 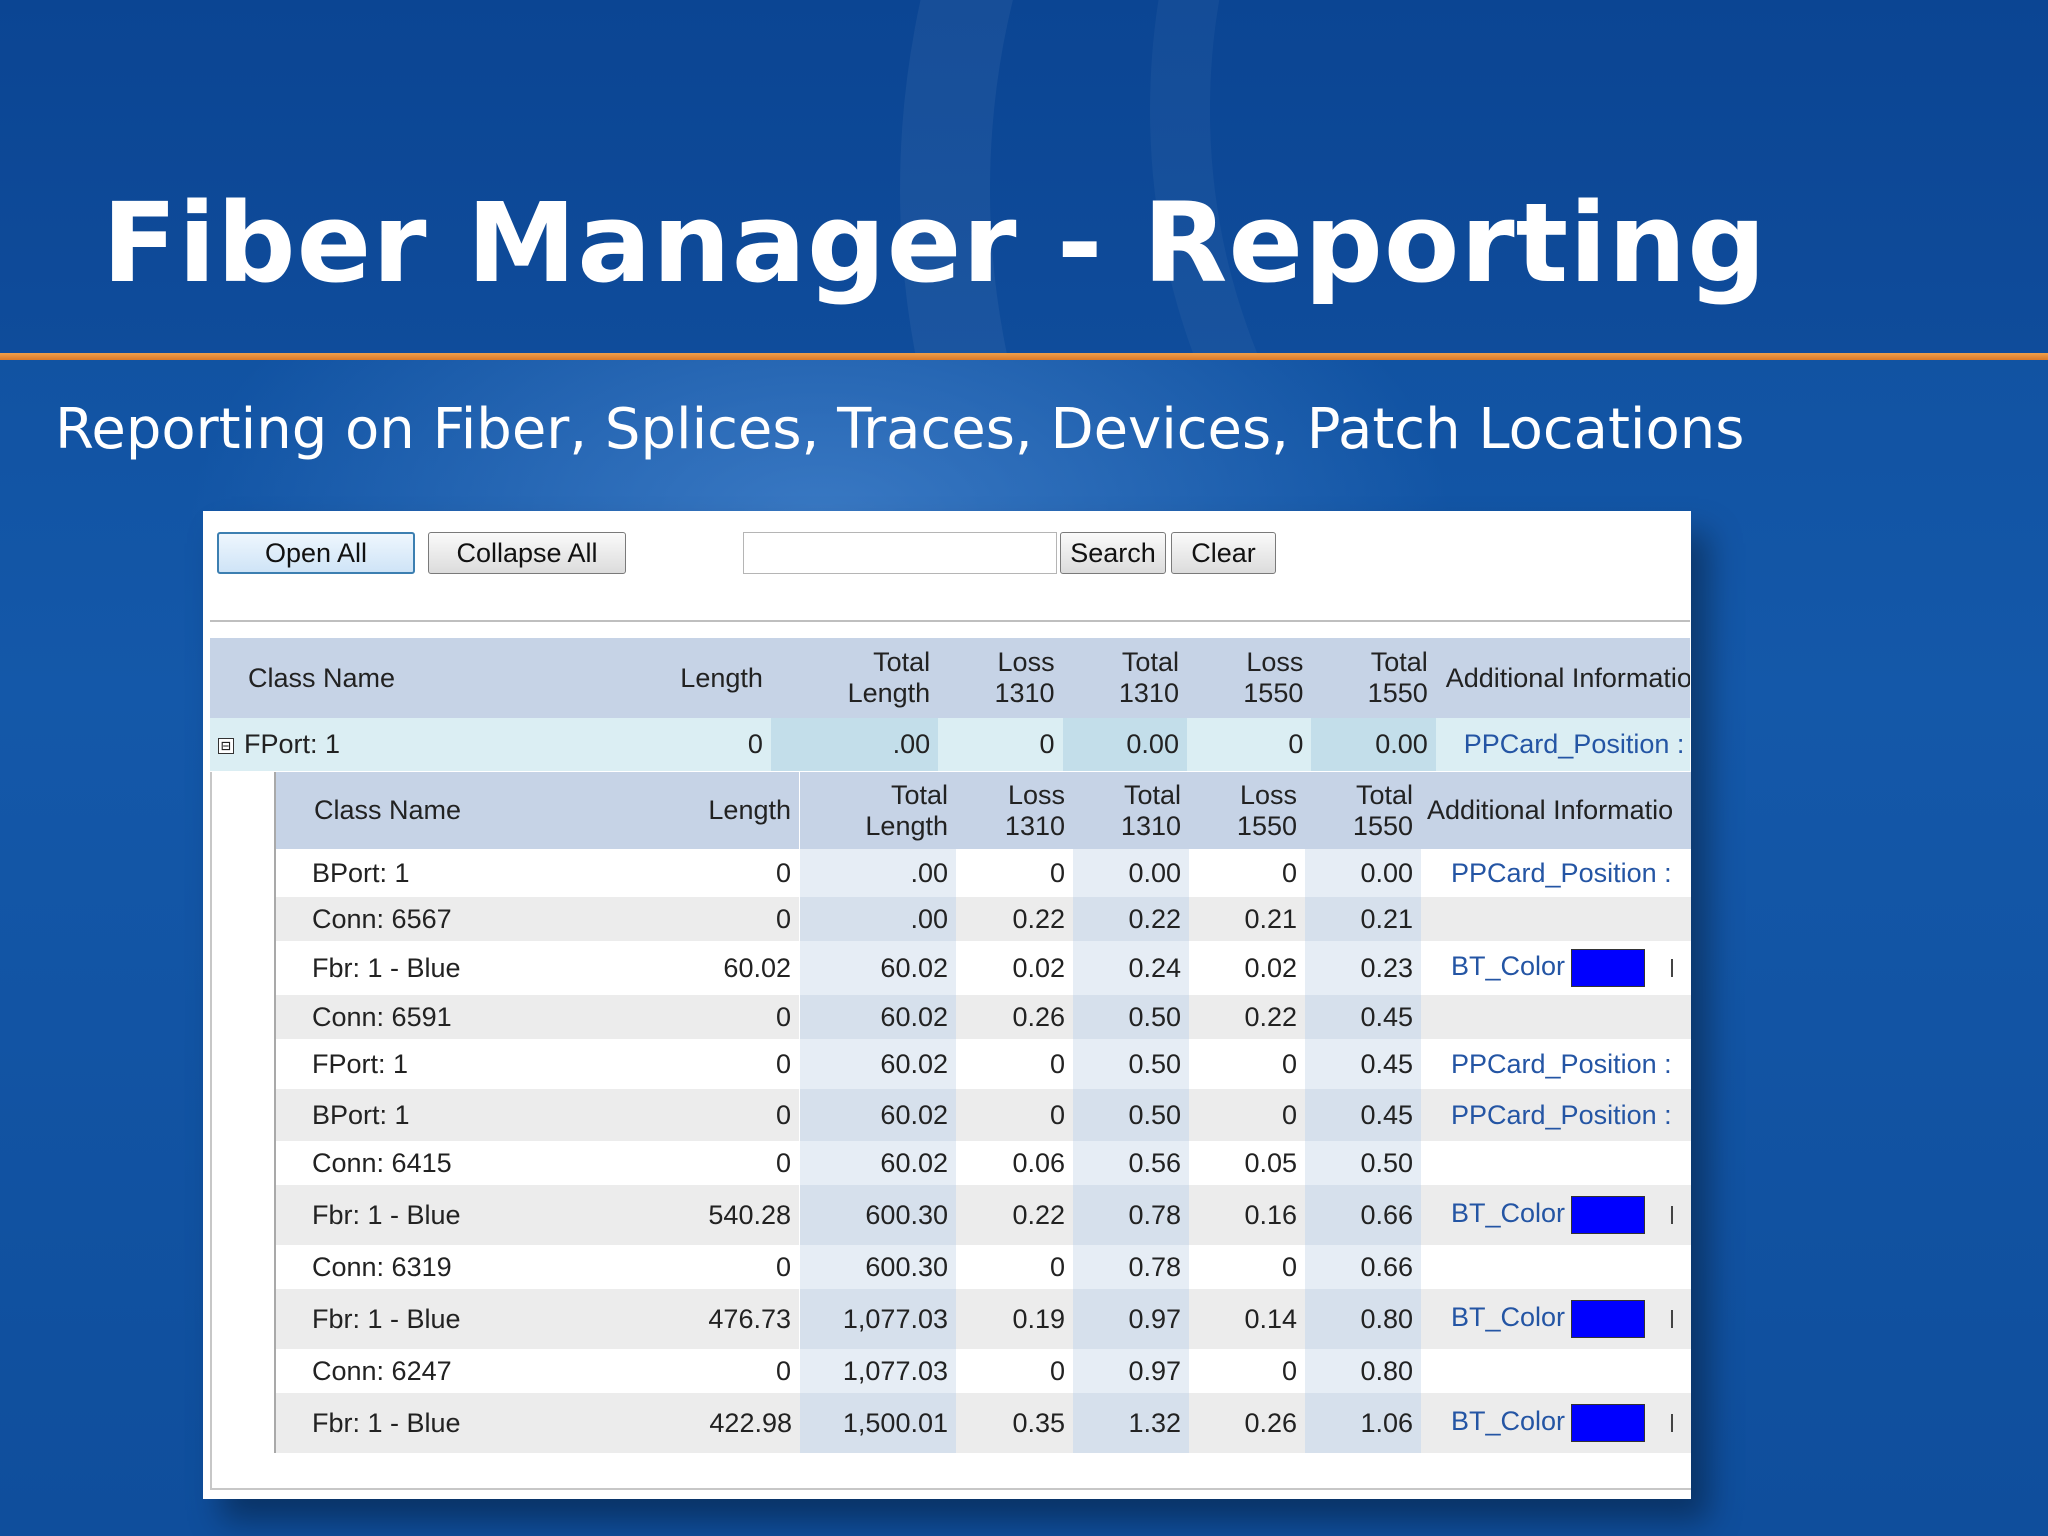 I want to click on col-header-loss-1310: Loss 1310, so click(x=1000, y=678).